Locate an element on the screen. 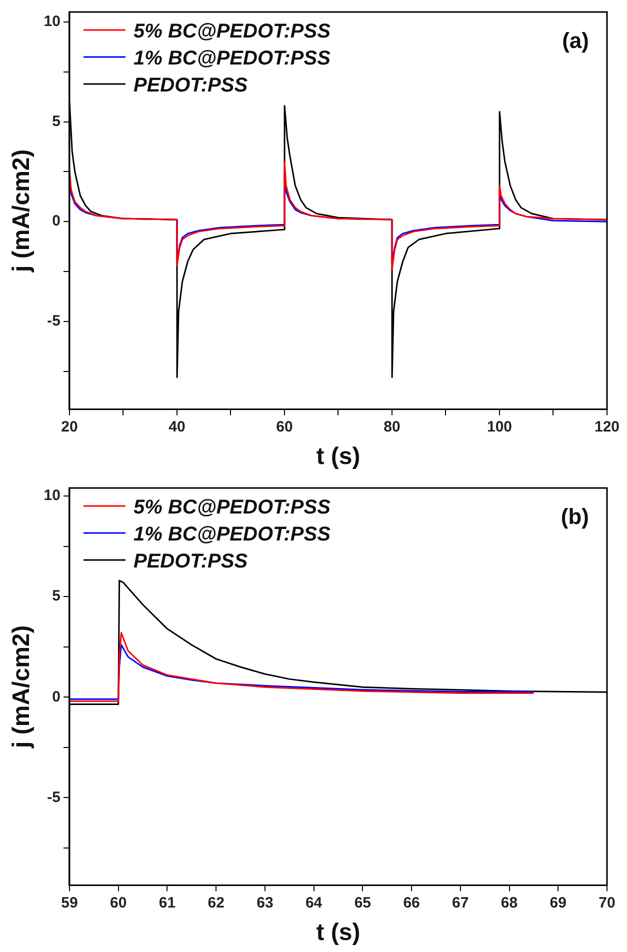 This screenshot has height=952, width=627. annotation: (a) is located at coordinates (575, 41).